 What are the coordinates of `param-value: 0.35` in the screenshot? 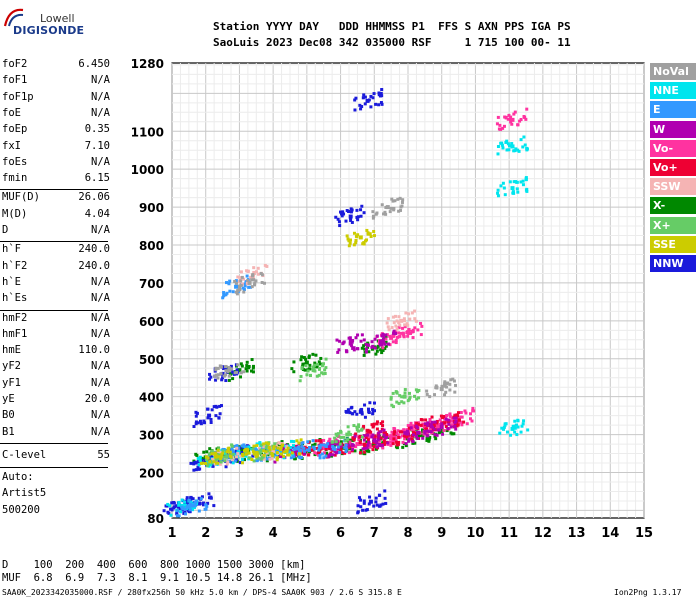 It's located at (97, 129).